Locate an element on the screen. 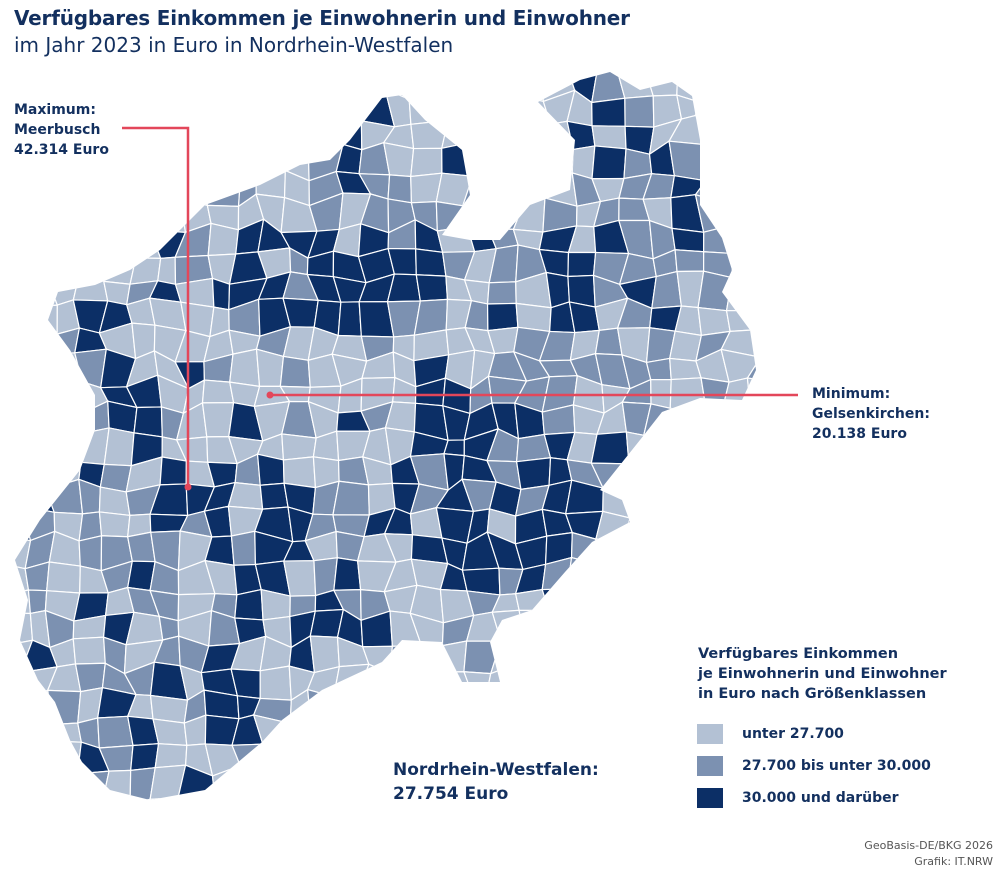  maximum-place: Meerbusch is located at coordinates (57, 130).